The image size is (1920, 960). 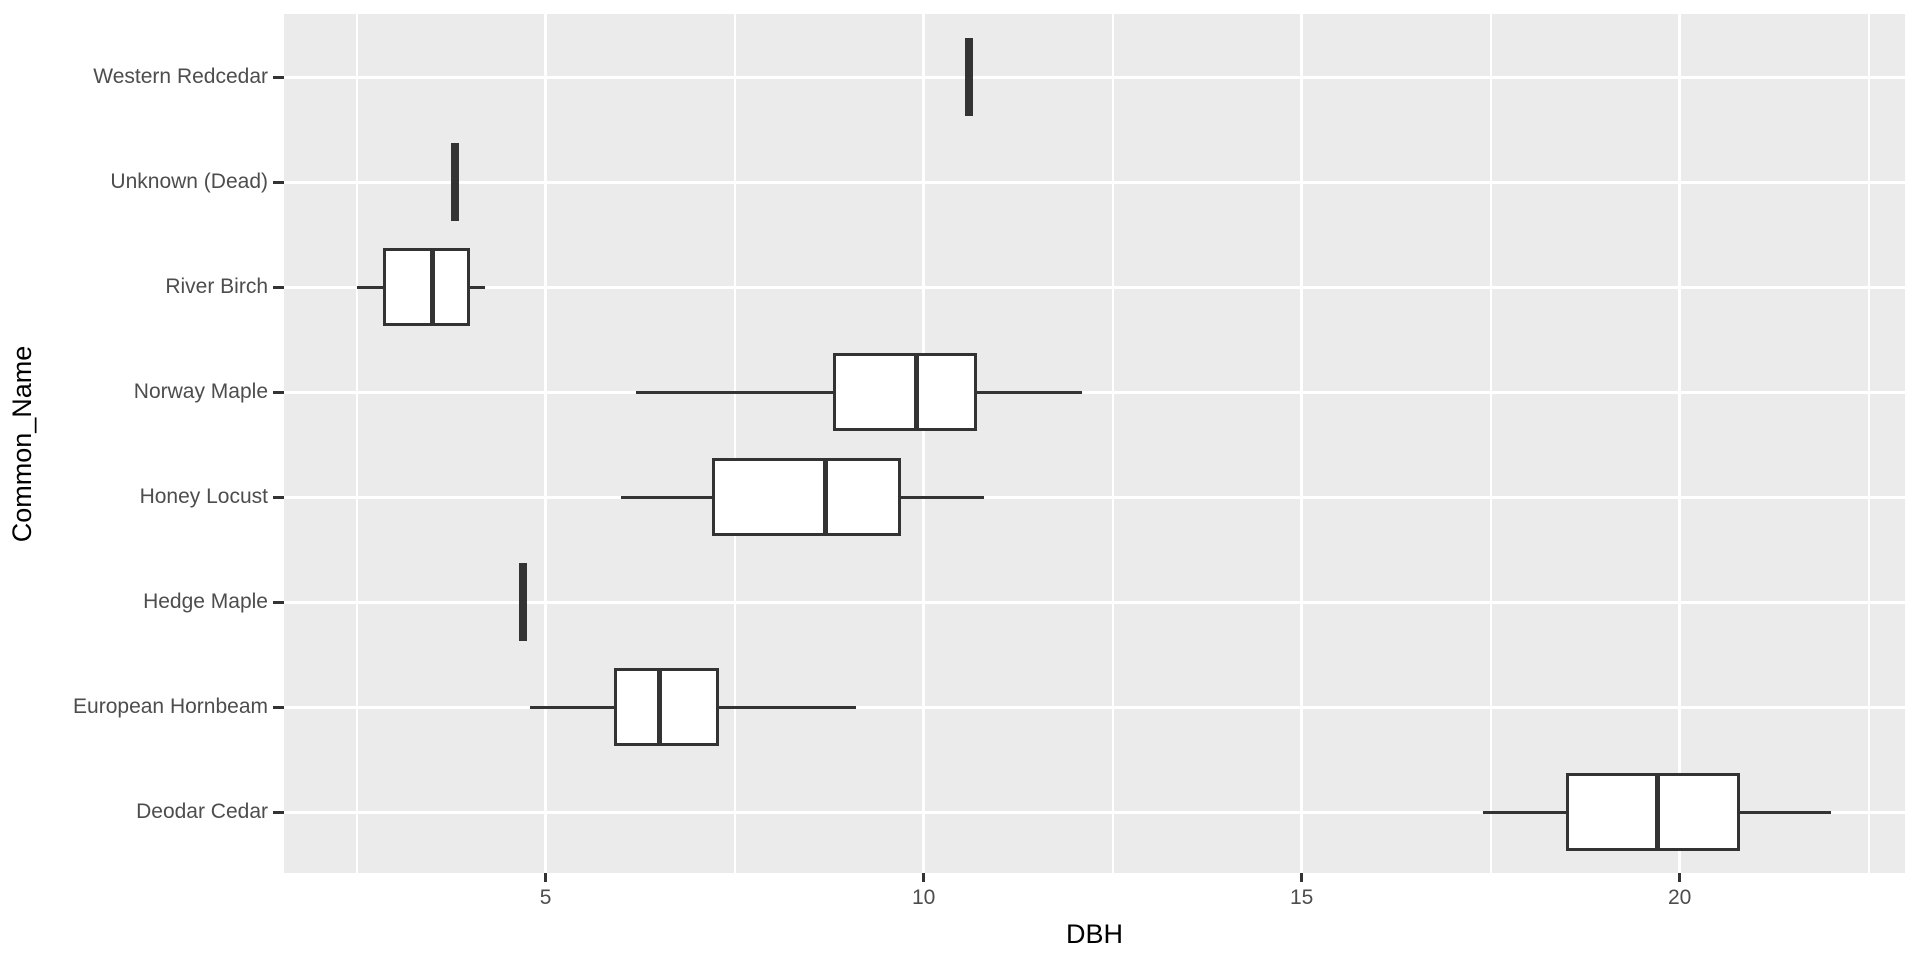 I want to click on x-axis-title: DBH, so click(x=1094, y=934).